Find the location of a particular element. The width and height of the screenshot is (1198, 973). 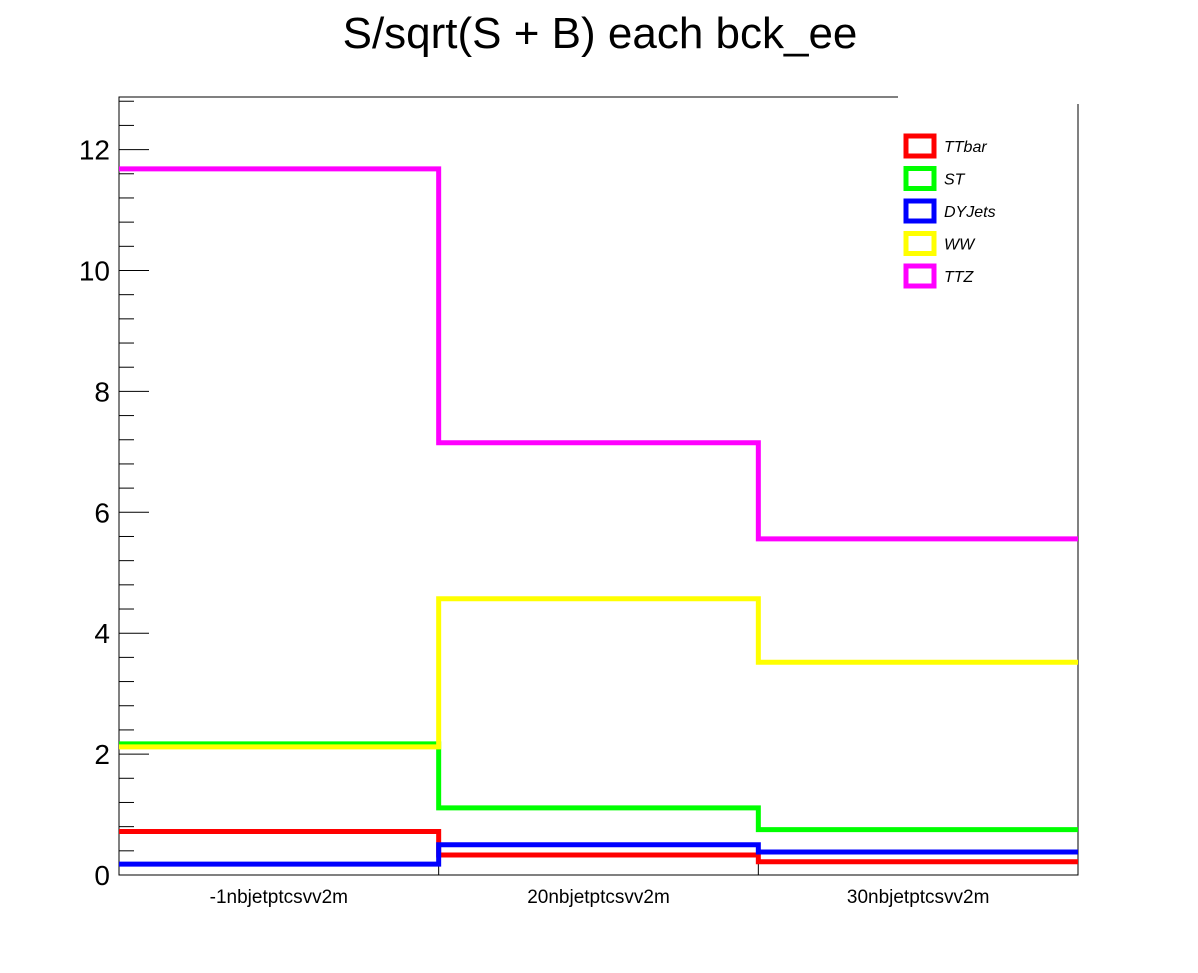

legend-label-ww: WW is located at coordinates (960, 245).